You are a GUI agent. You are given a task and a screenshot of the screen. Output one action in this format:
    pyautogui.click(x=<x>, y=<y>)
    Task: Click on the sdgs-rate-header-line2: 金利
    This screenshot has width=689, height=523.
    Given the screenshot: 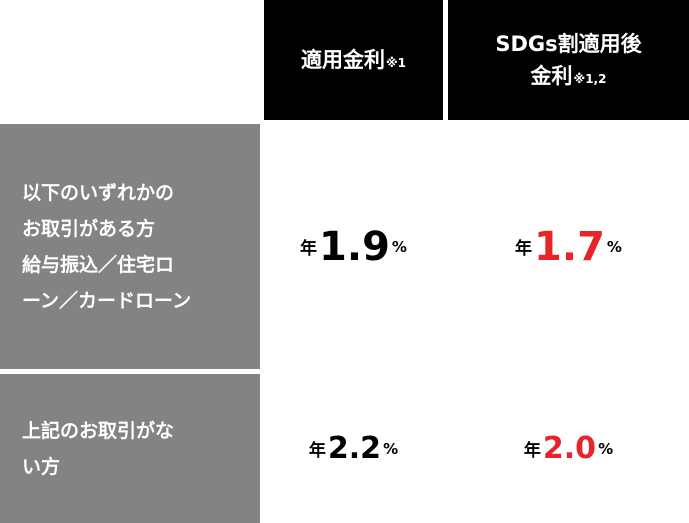 What is the action you would take?
    pyautogui.click(x=551, y=76)
    